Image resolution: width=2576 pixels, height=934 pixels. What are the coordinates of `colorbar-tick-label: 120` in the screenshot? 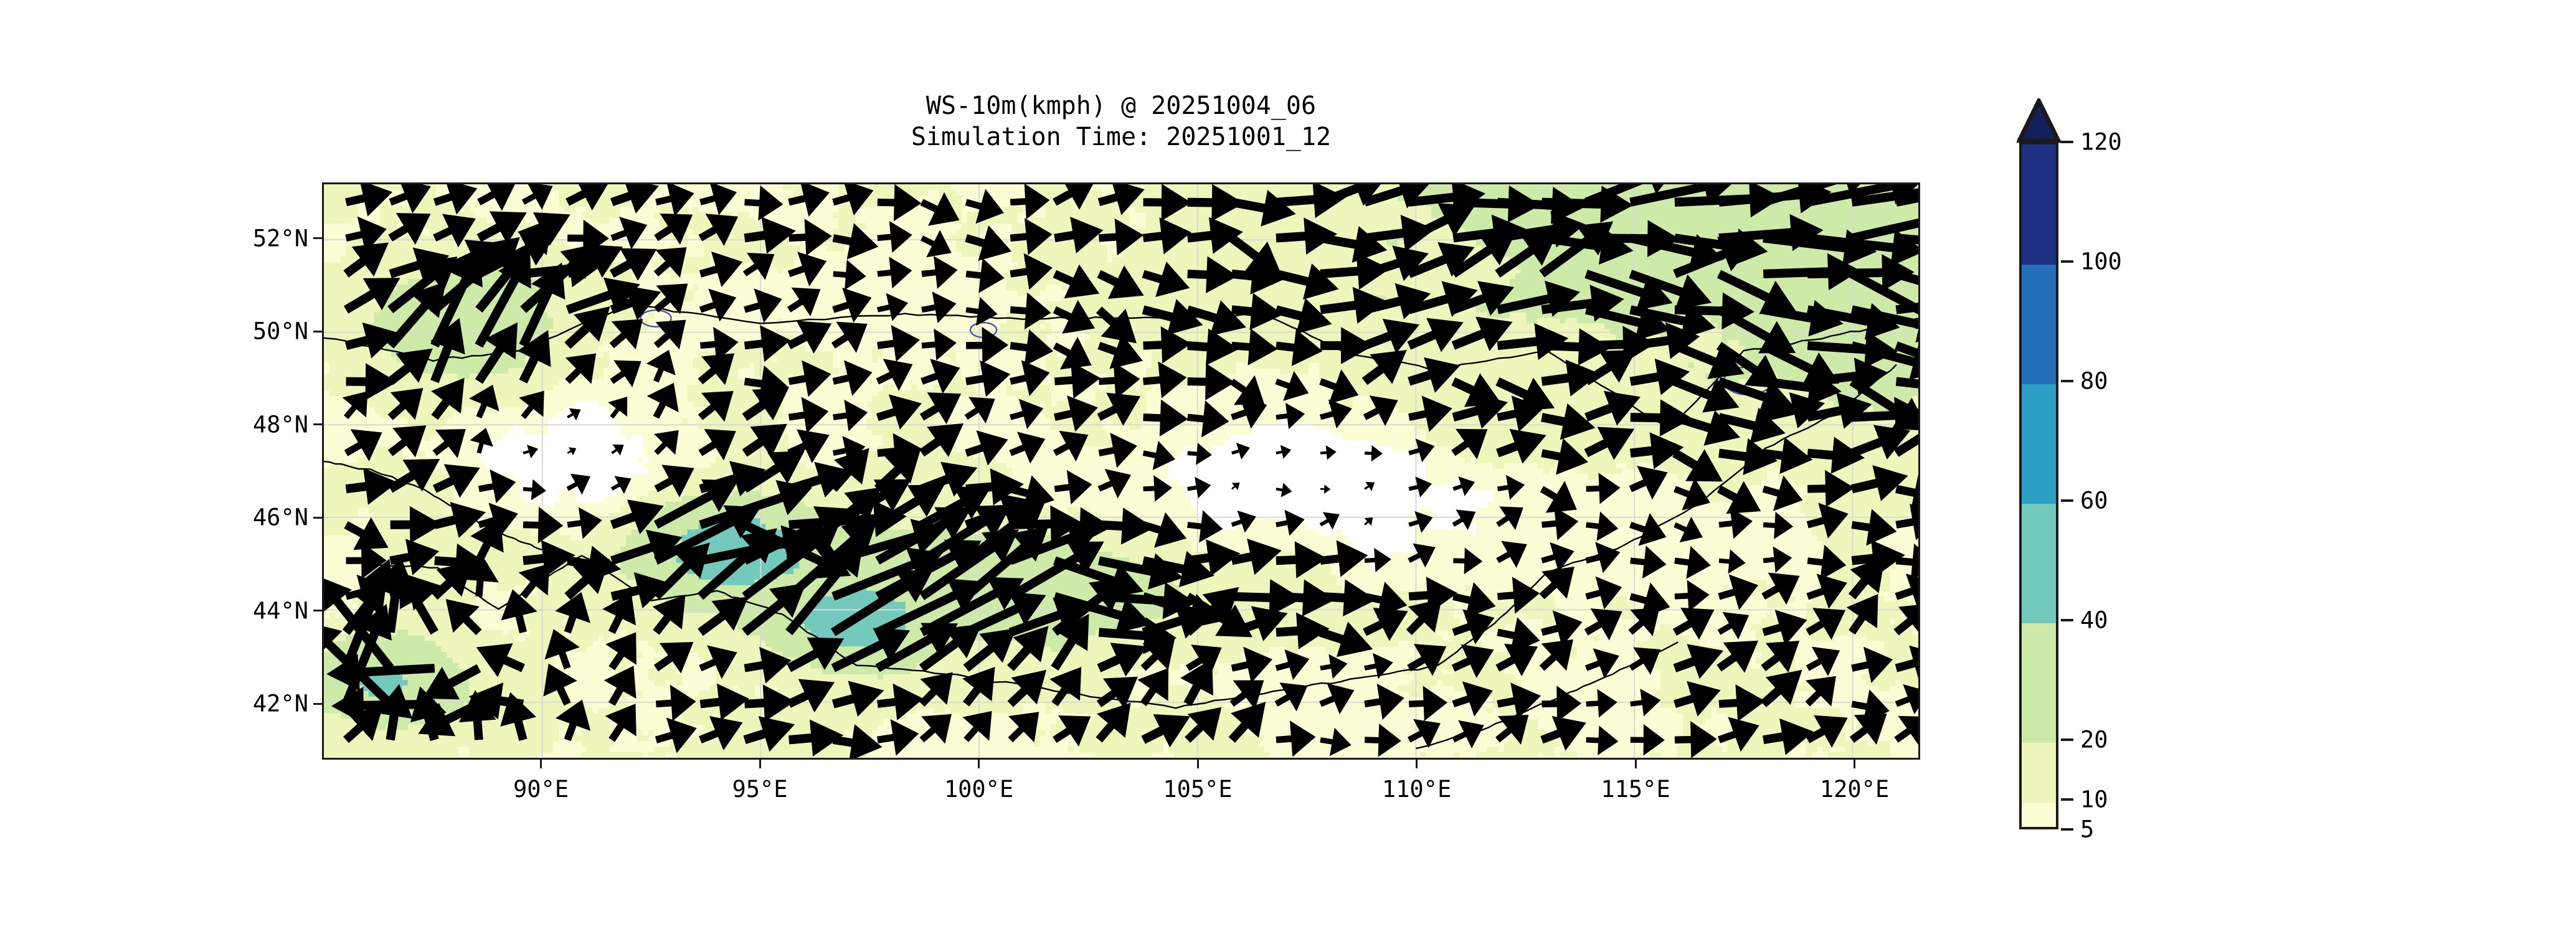 It's located at (2101, 142).